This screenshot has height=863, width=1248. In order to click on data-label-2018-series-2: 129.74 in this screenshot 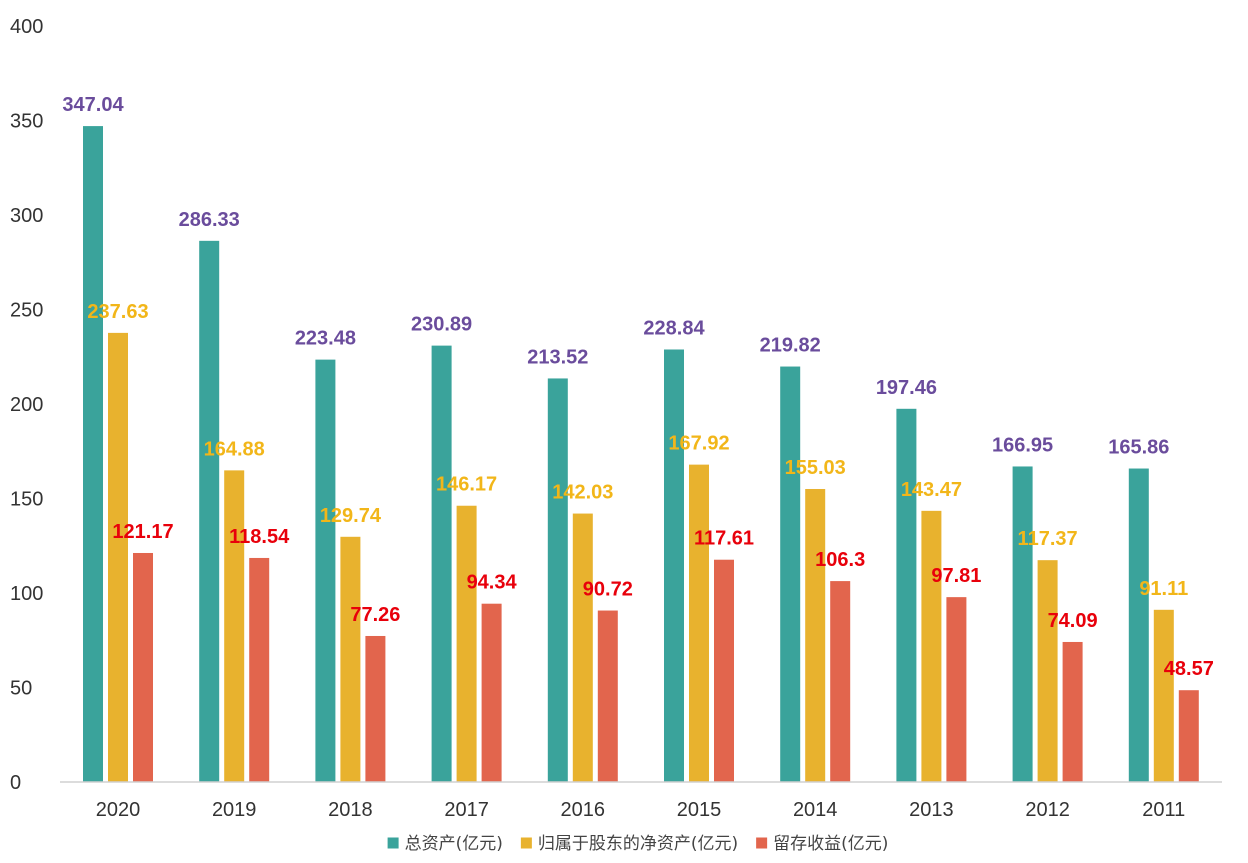, I will do `click(351, 516)`.